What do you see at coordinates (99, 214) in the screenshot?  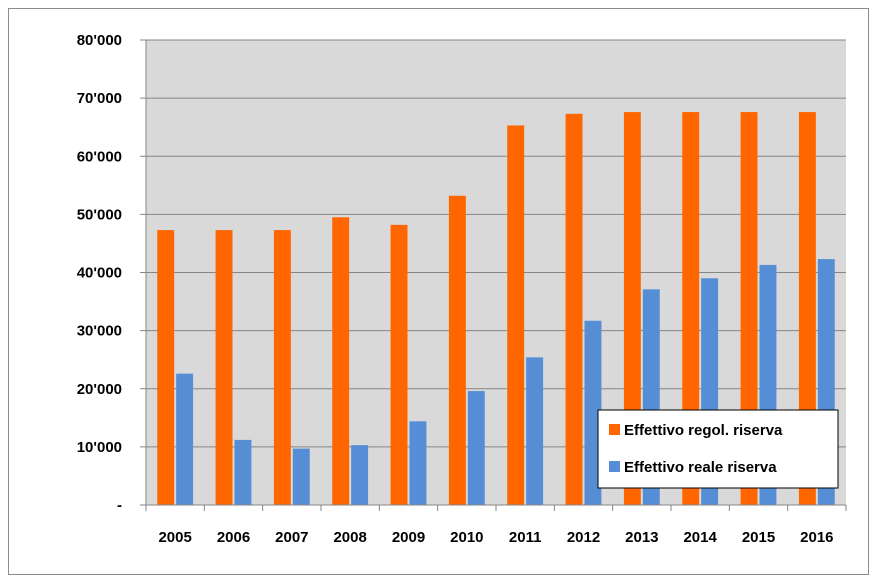 I see `y-tick-label: 50'000` at bounding box center [99, 214].